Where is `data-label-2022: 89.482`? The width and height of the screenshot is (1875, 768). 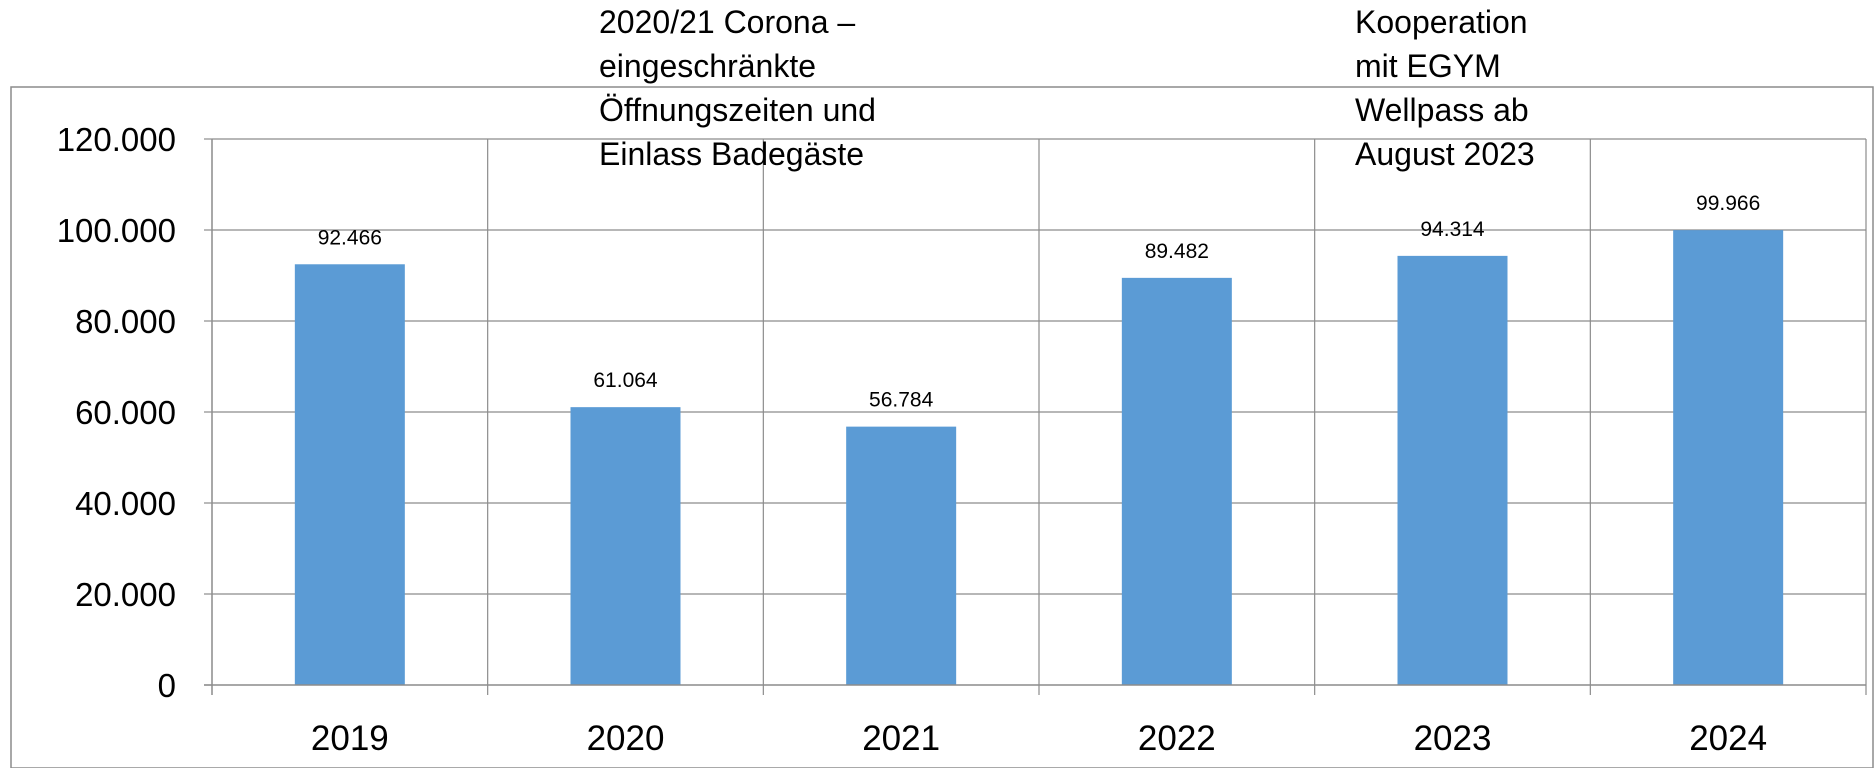 data-label-2022: 89.482 is located at coordinates (1177, 251).